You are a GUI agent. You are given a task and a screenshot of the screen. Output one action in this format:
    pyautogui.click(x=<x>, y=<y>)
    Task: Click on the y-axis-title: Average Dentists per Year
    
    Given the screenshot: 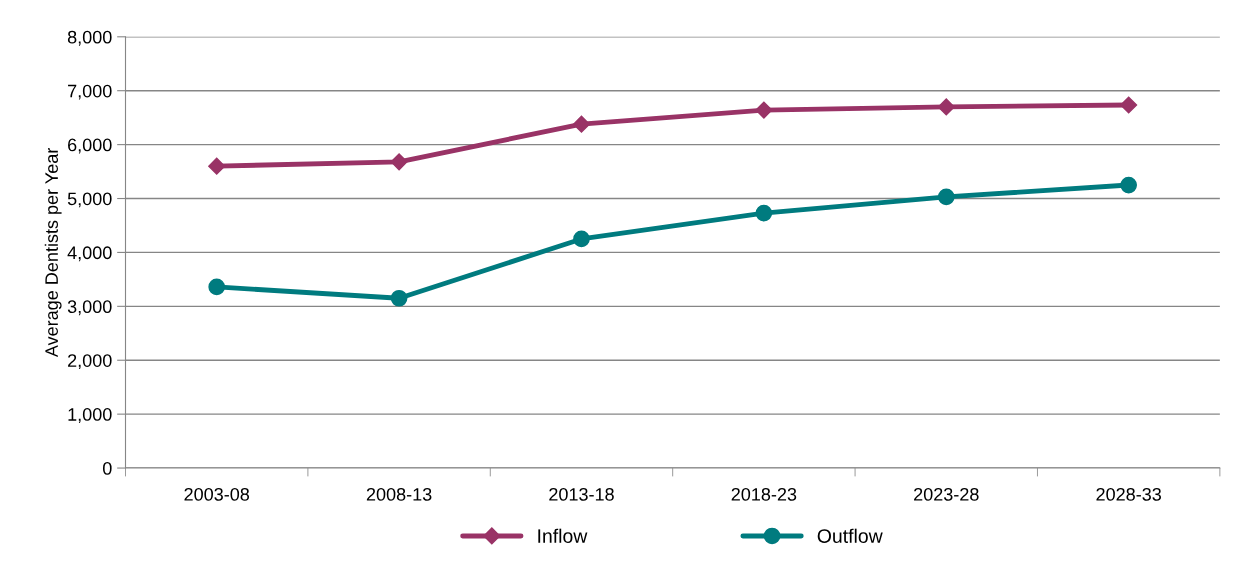 What is the action you would take?
    pyautogui.click(x=53, y=252)
    